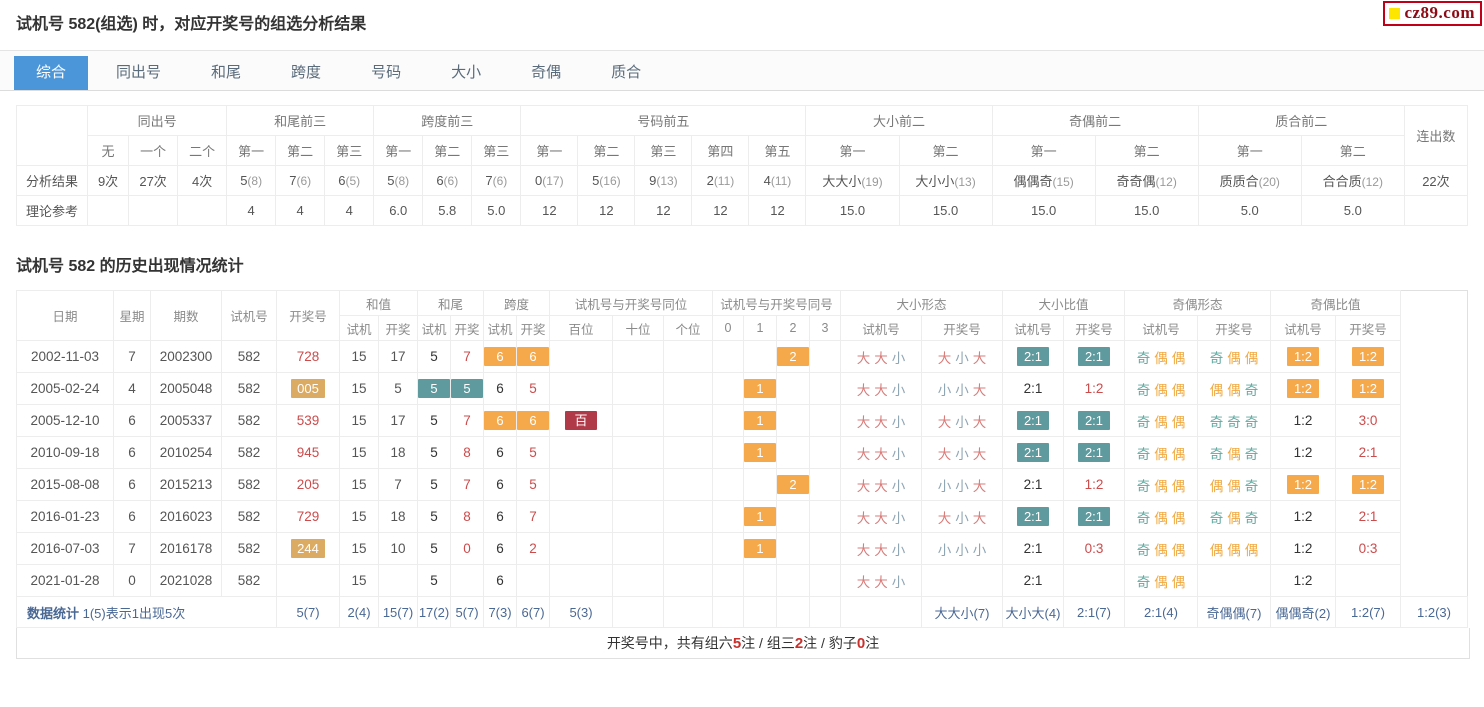 This screenshot has height=707, width=1484. What do you see at coordinates (1161, 328) in the screenshot?
I see `history-subcol-17: 试机号` at bounding box center [1161, 328].